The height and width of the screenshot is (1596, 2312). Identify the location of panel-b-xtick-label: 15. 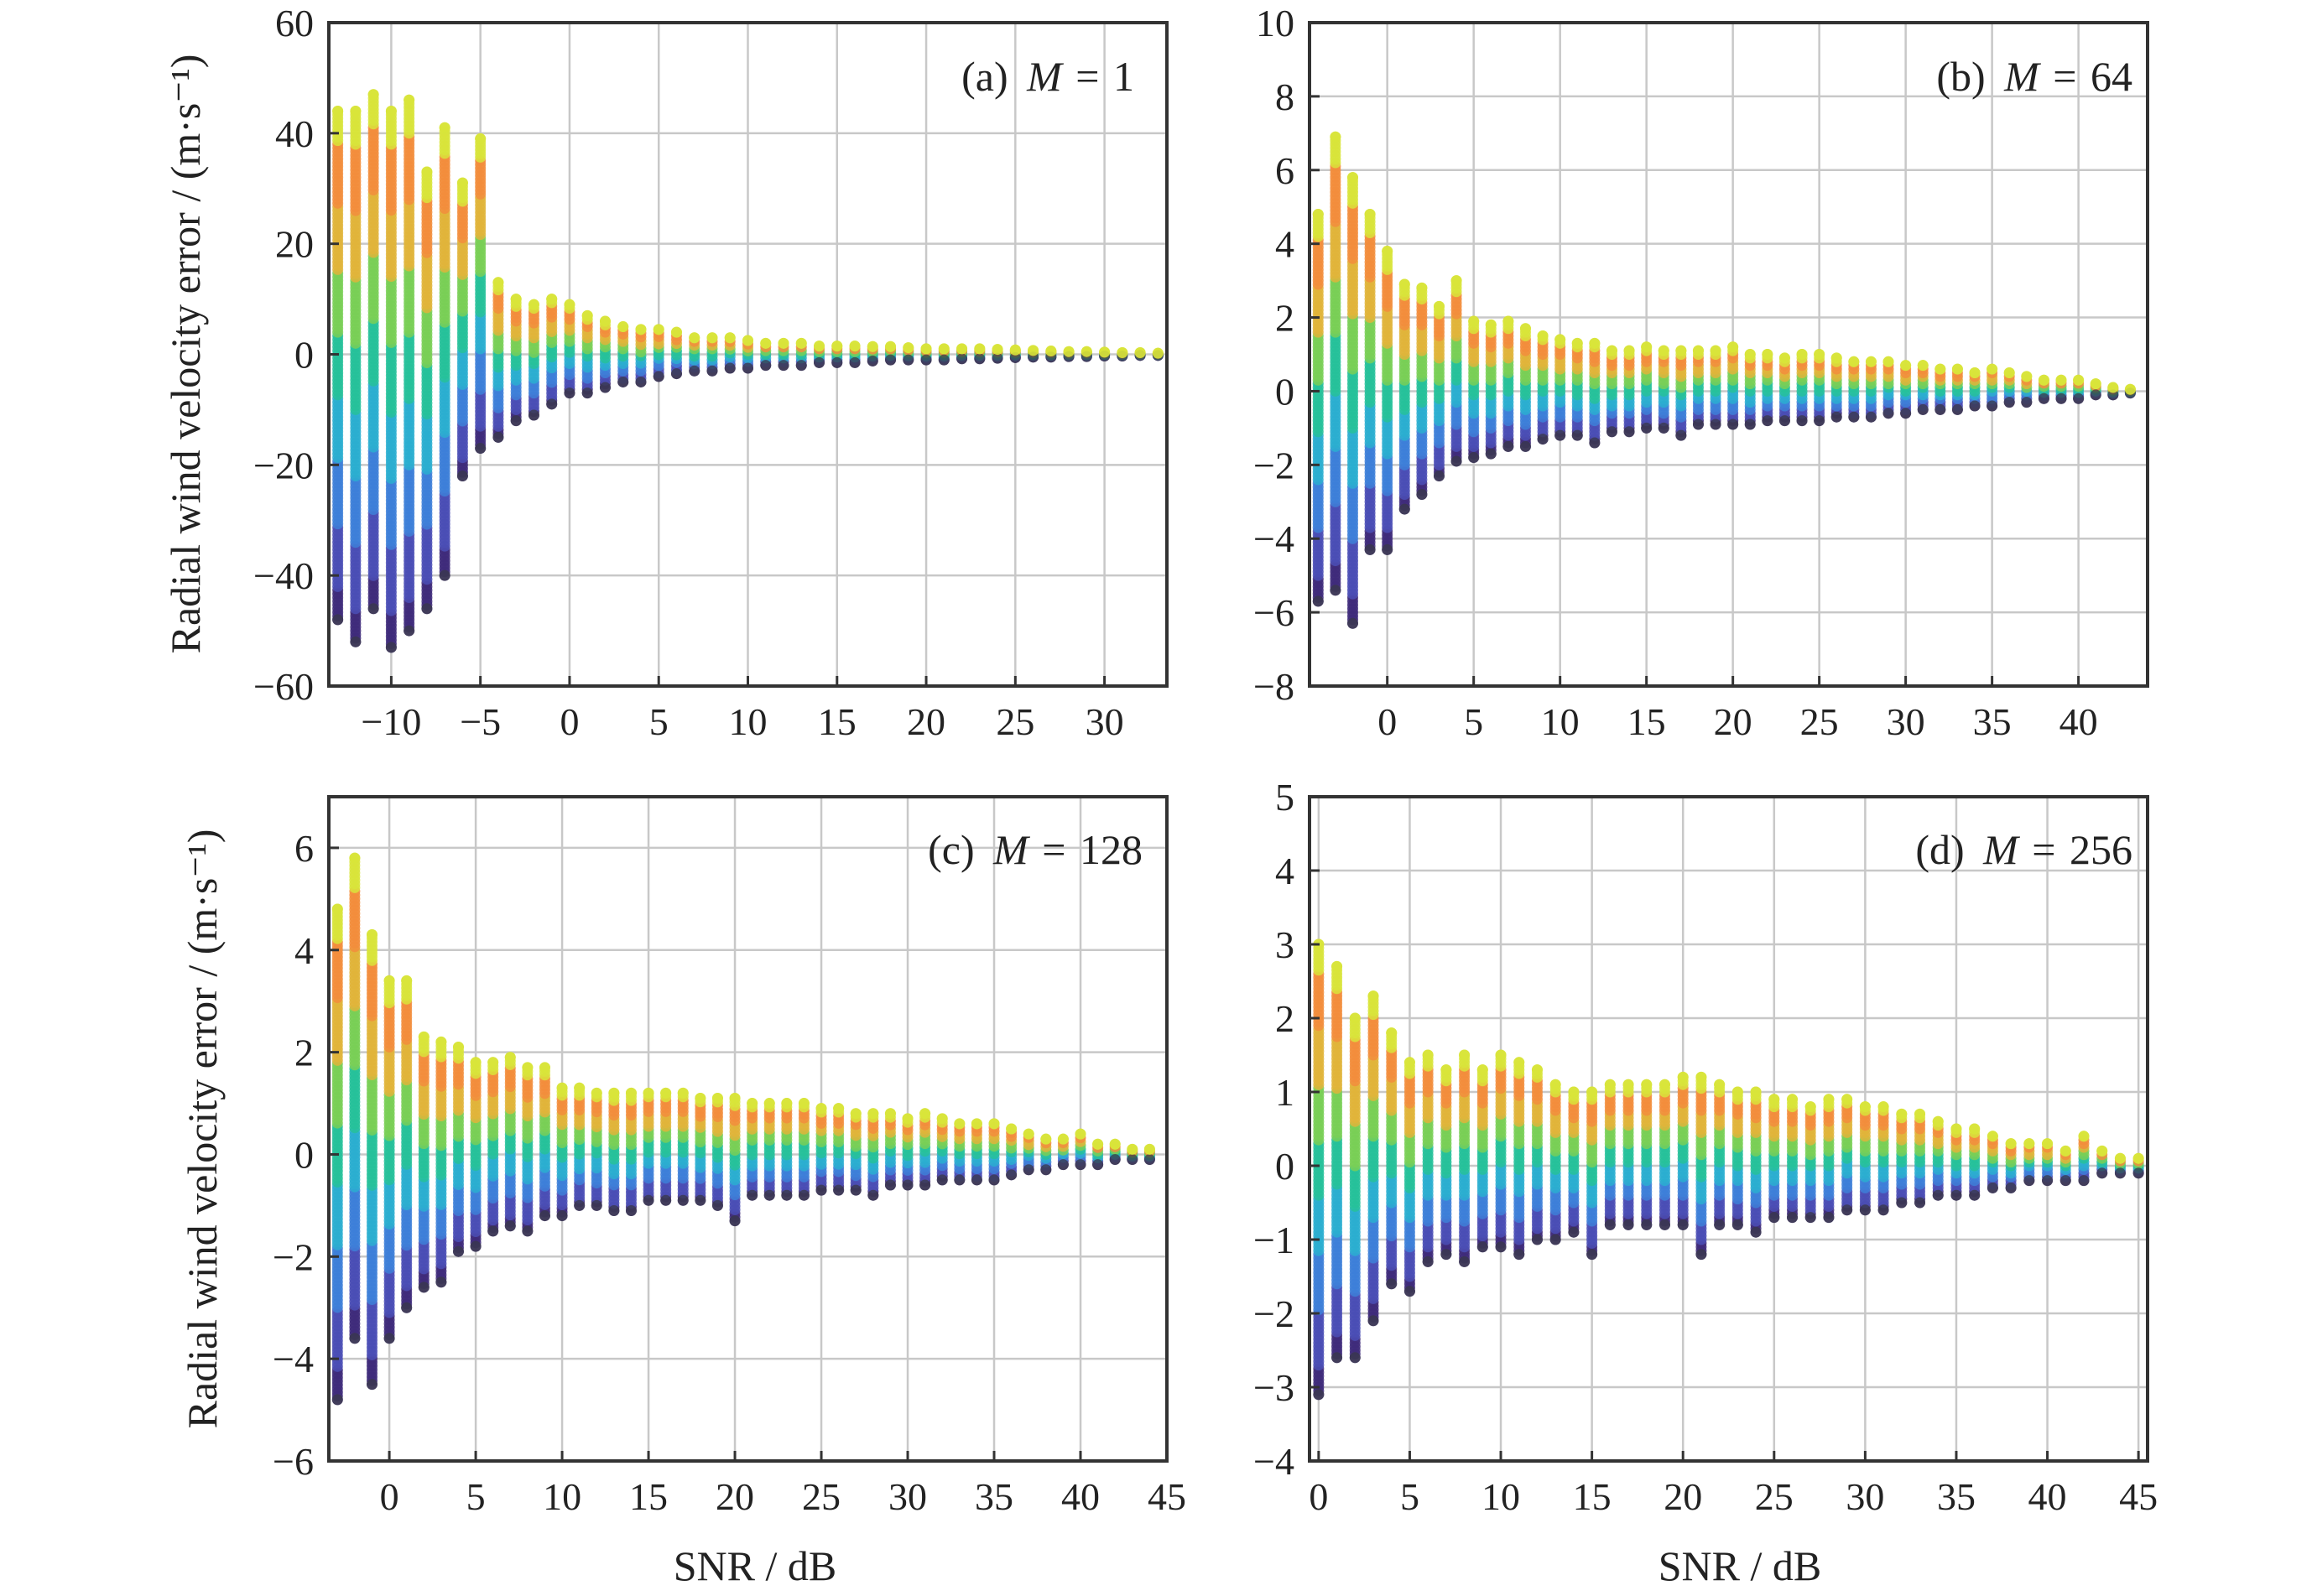
(1646, 721).